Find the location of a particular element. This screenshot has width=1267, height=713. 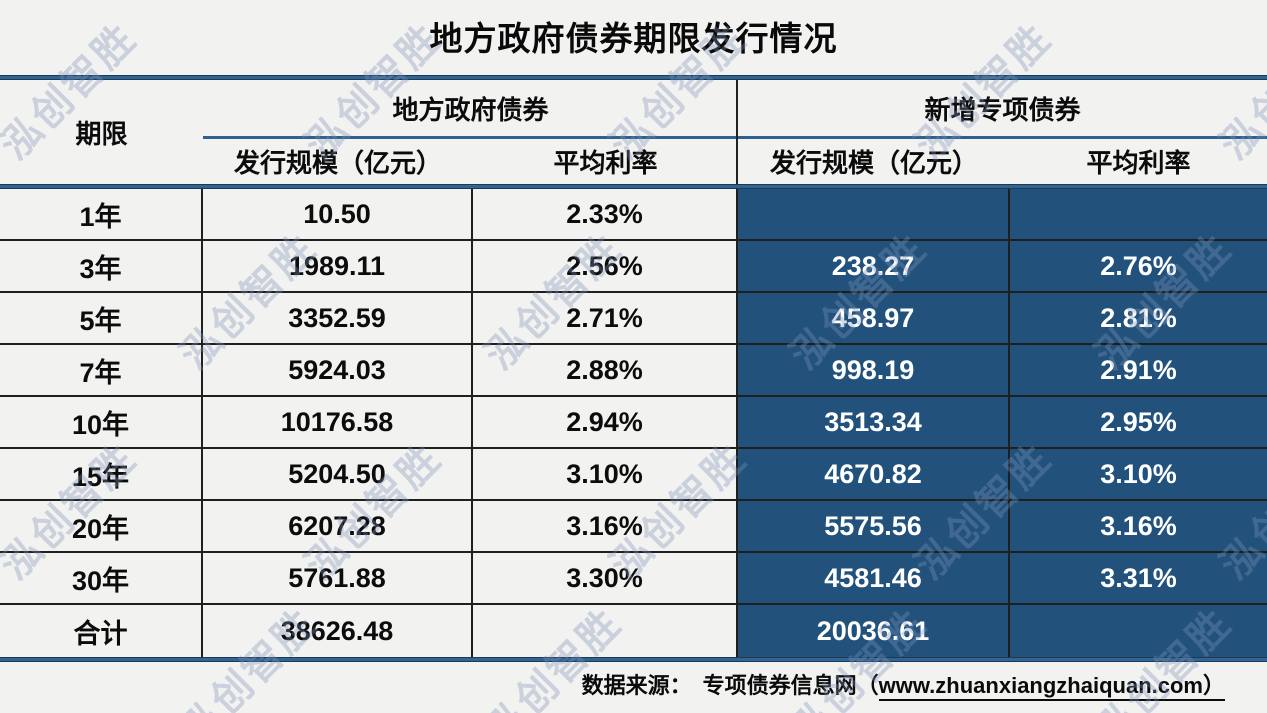

cell-special-rate: 2.81% is located at coordinates (1138, 318).